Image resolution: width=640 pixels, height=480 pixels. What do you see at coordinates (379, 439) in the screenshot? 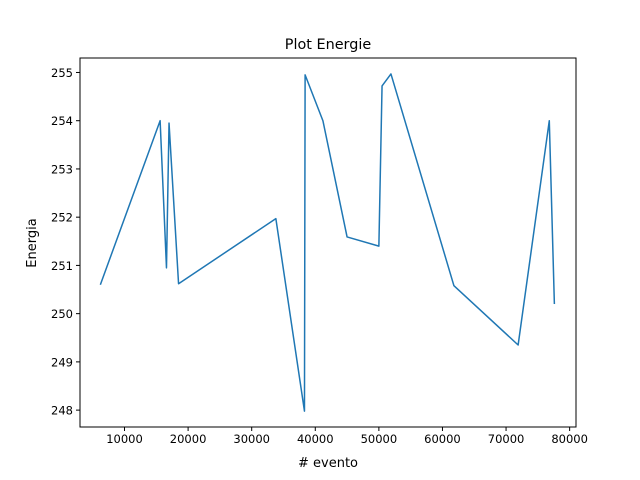
I see `x-tick-label: 50000` at bounding box center [379, 439].